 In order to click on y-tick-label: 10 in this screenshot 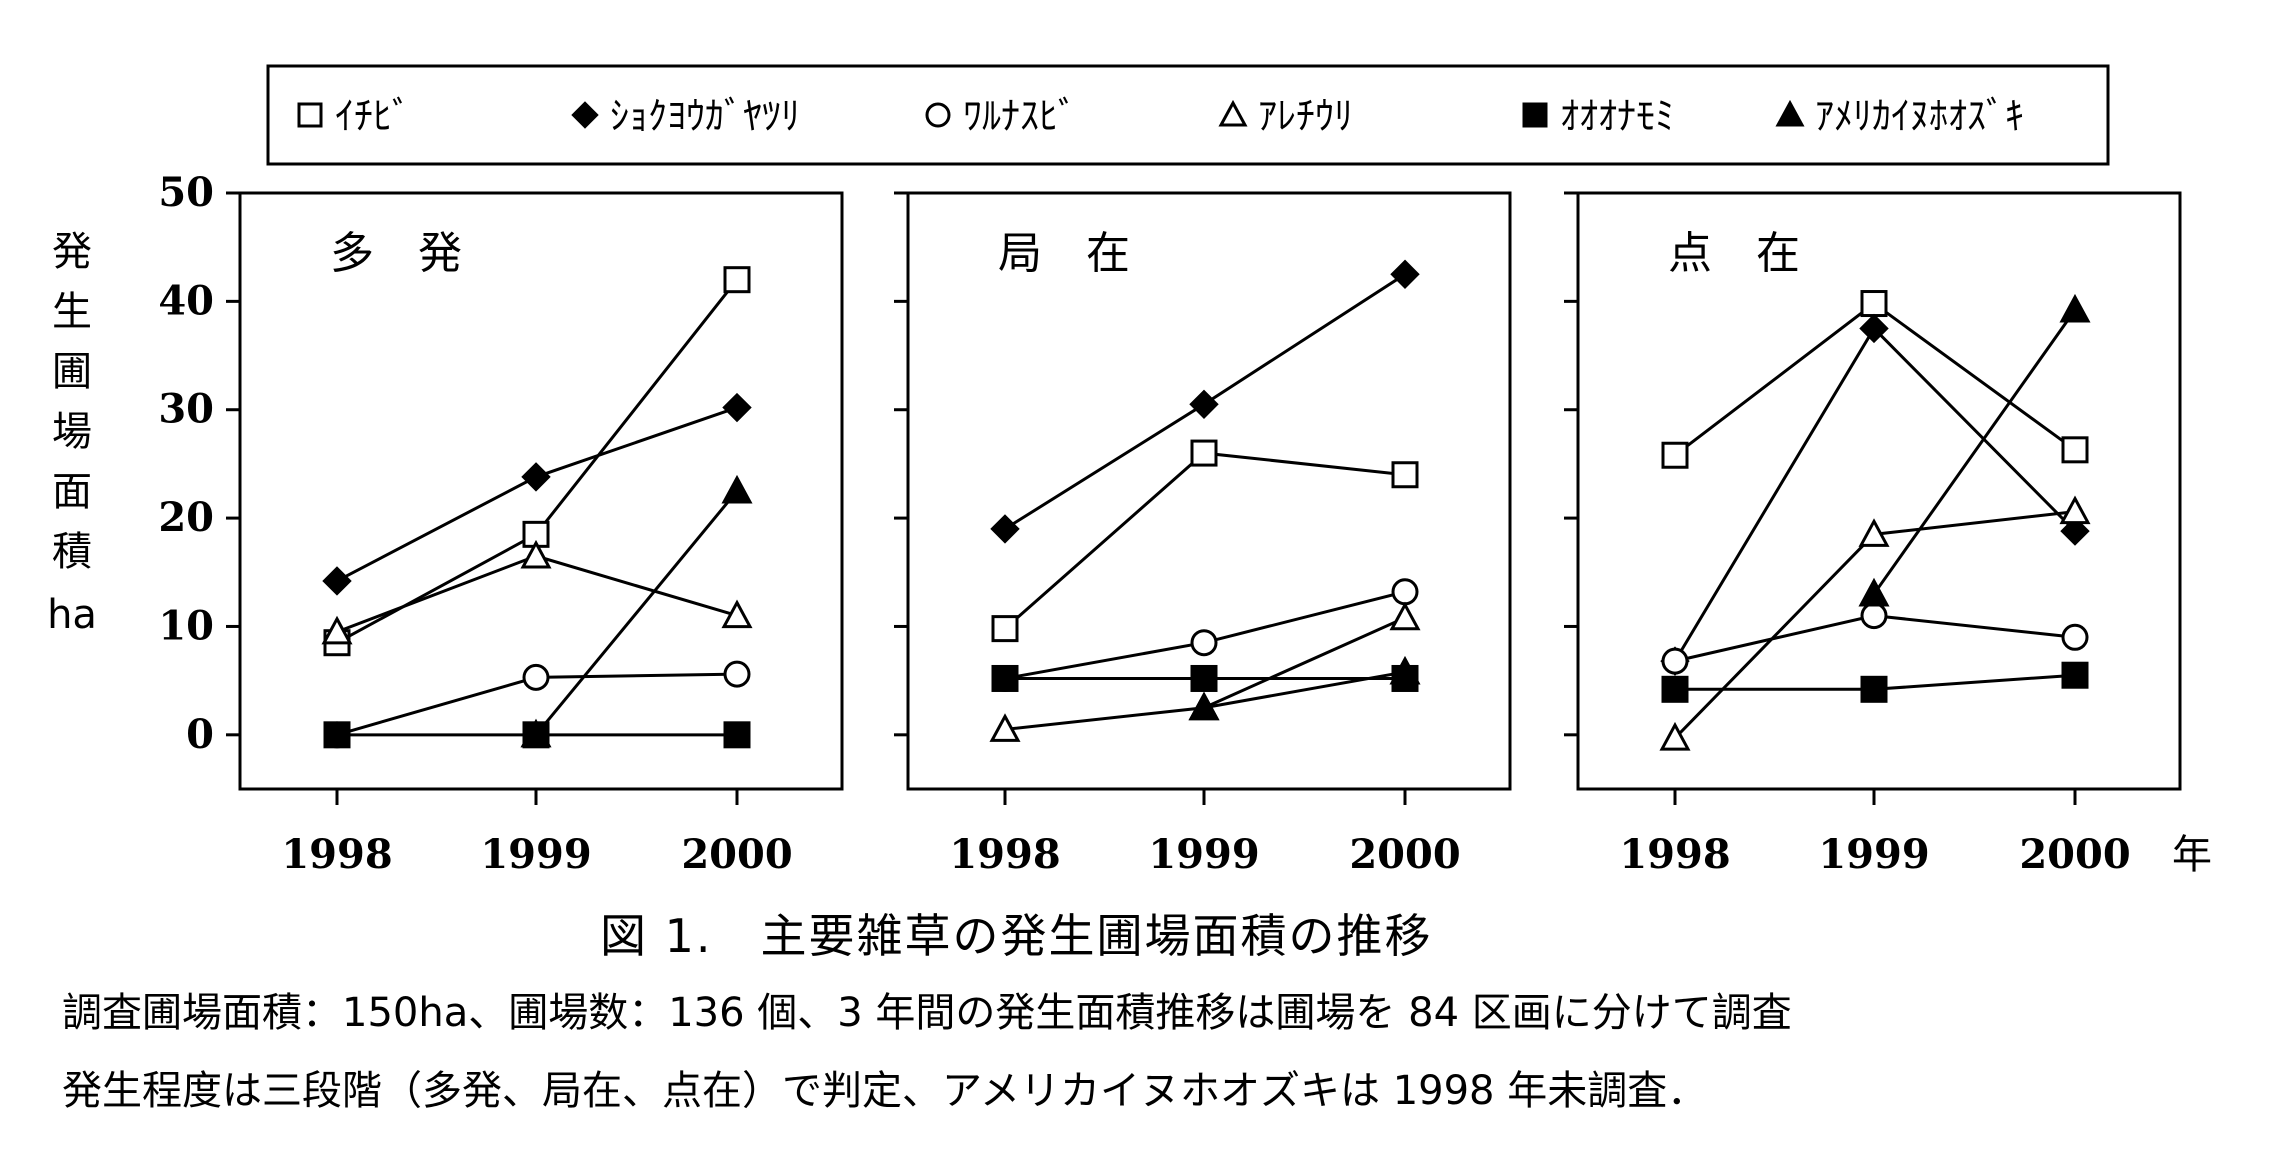, I will do `click(186, 625)`.